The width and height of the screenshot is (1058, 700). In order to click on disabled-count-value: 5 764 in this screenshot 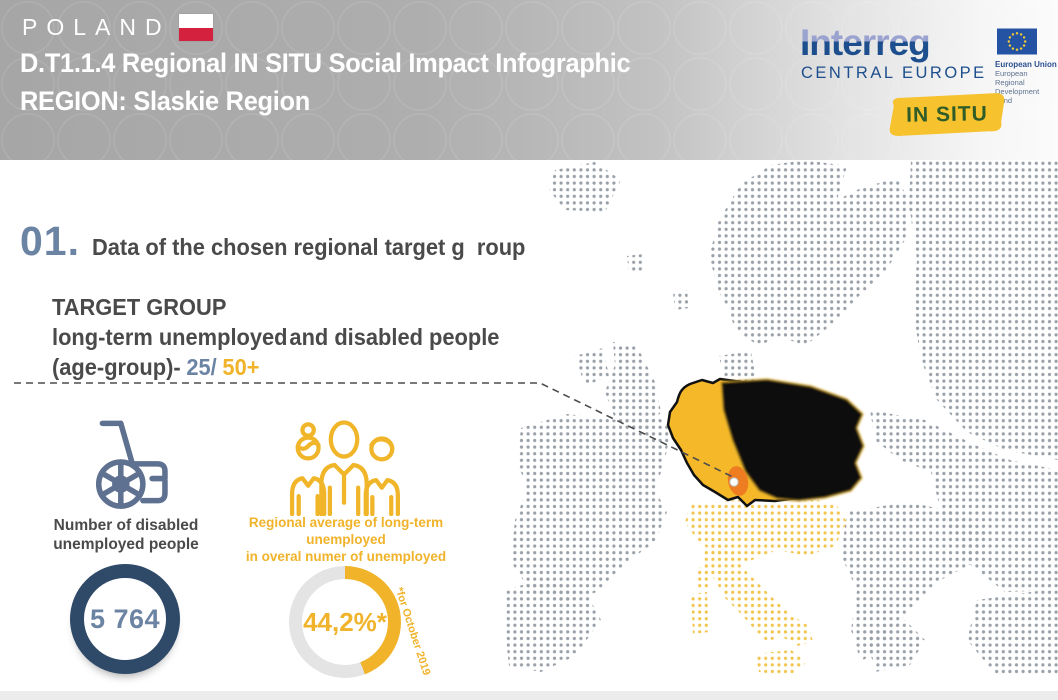, I will do `click(125, 618)`.